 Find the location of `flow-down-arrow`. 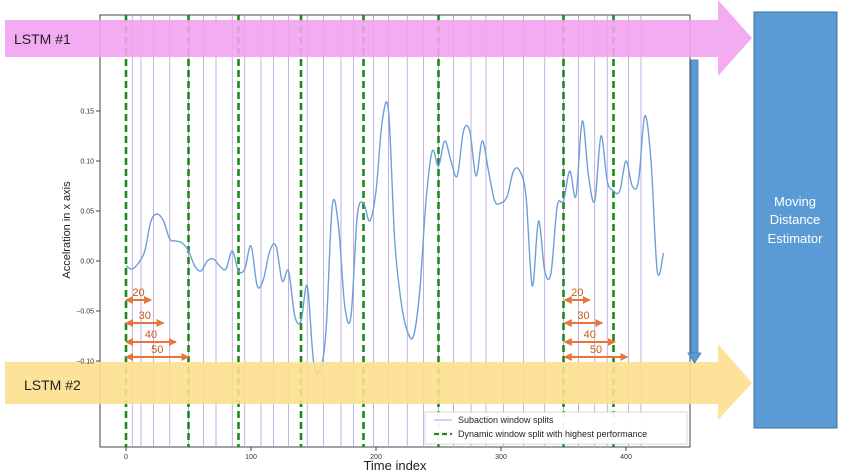

flow-down-arrow is located at coordinates (694, 211).